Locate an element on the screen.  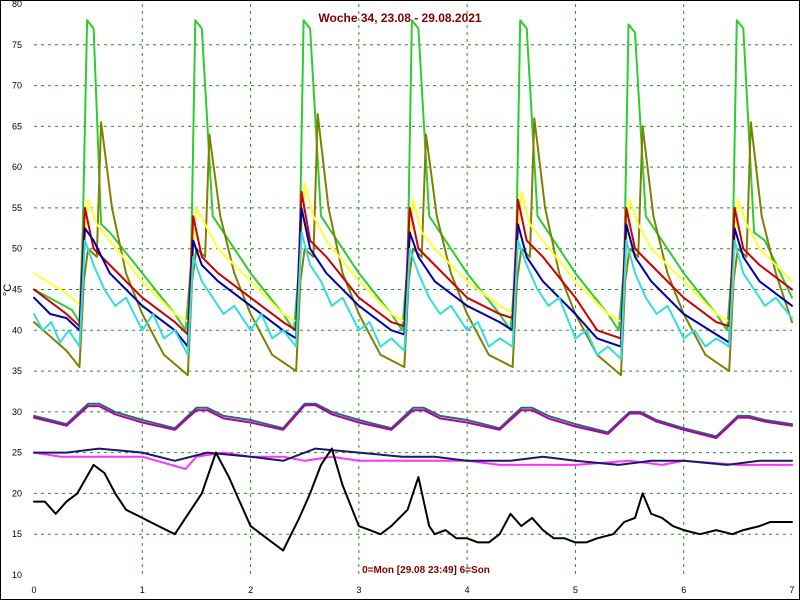
y-tick-label: 75 is located at coordinates (17, 45).